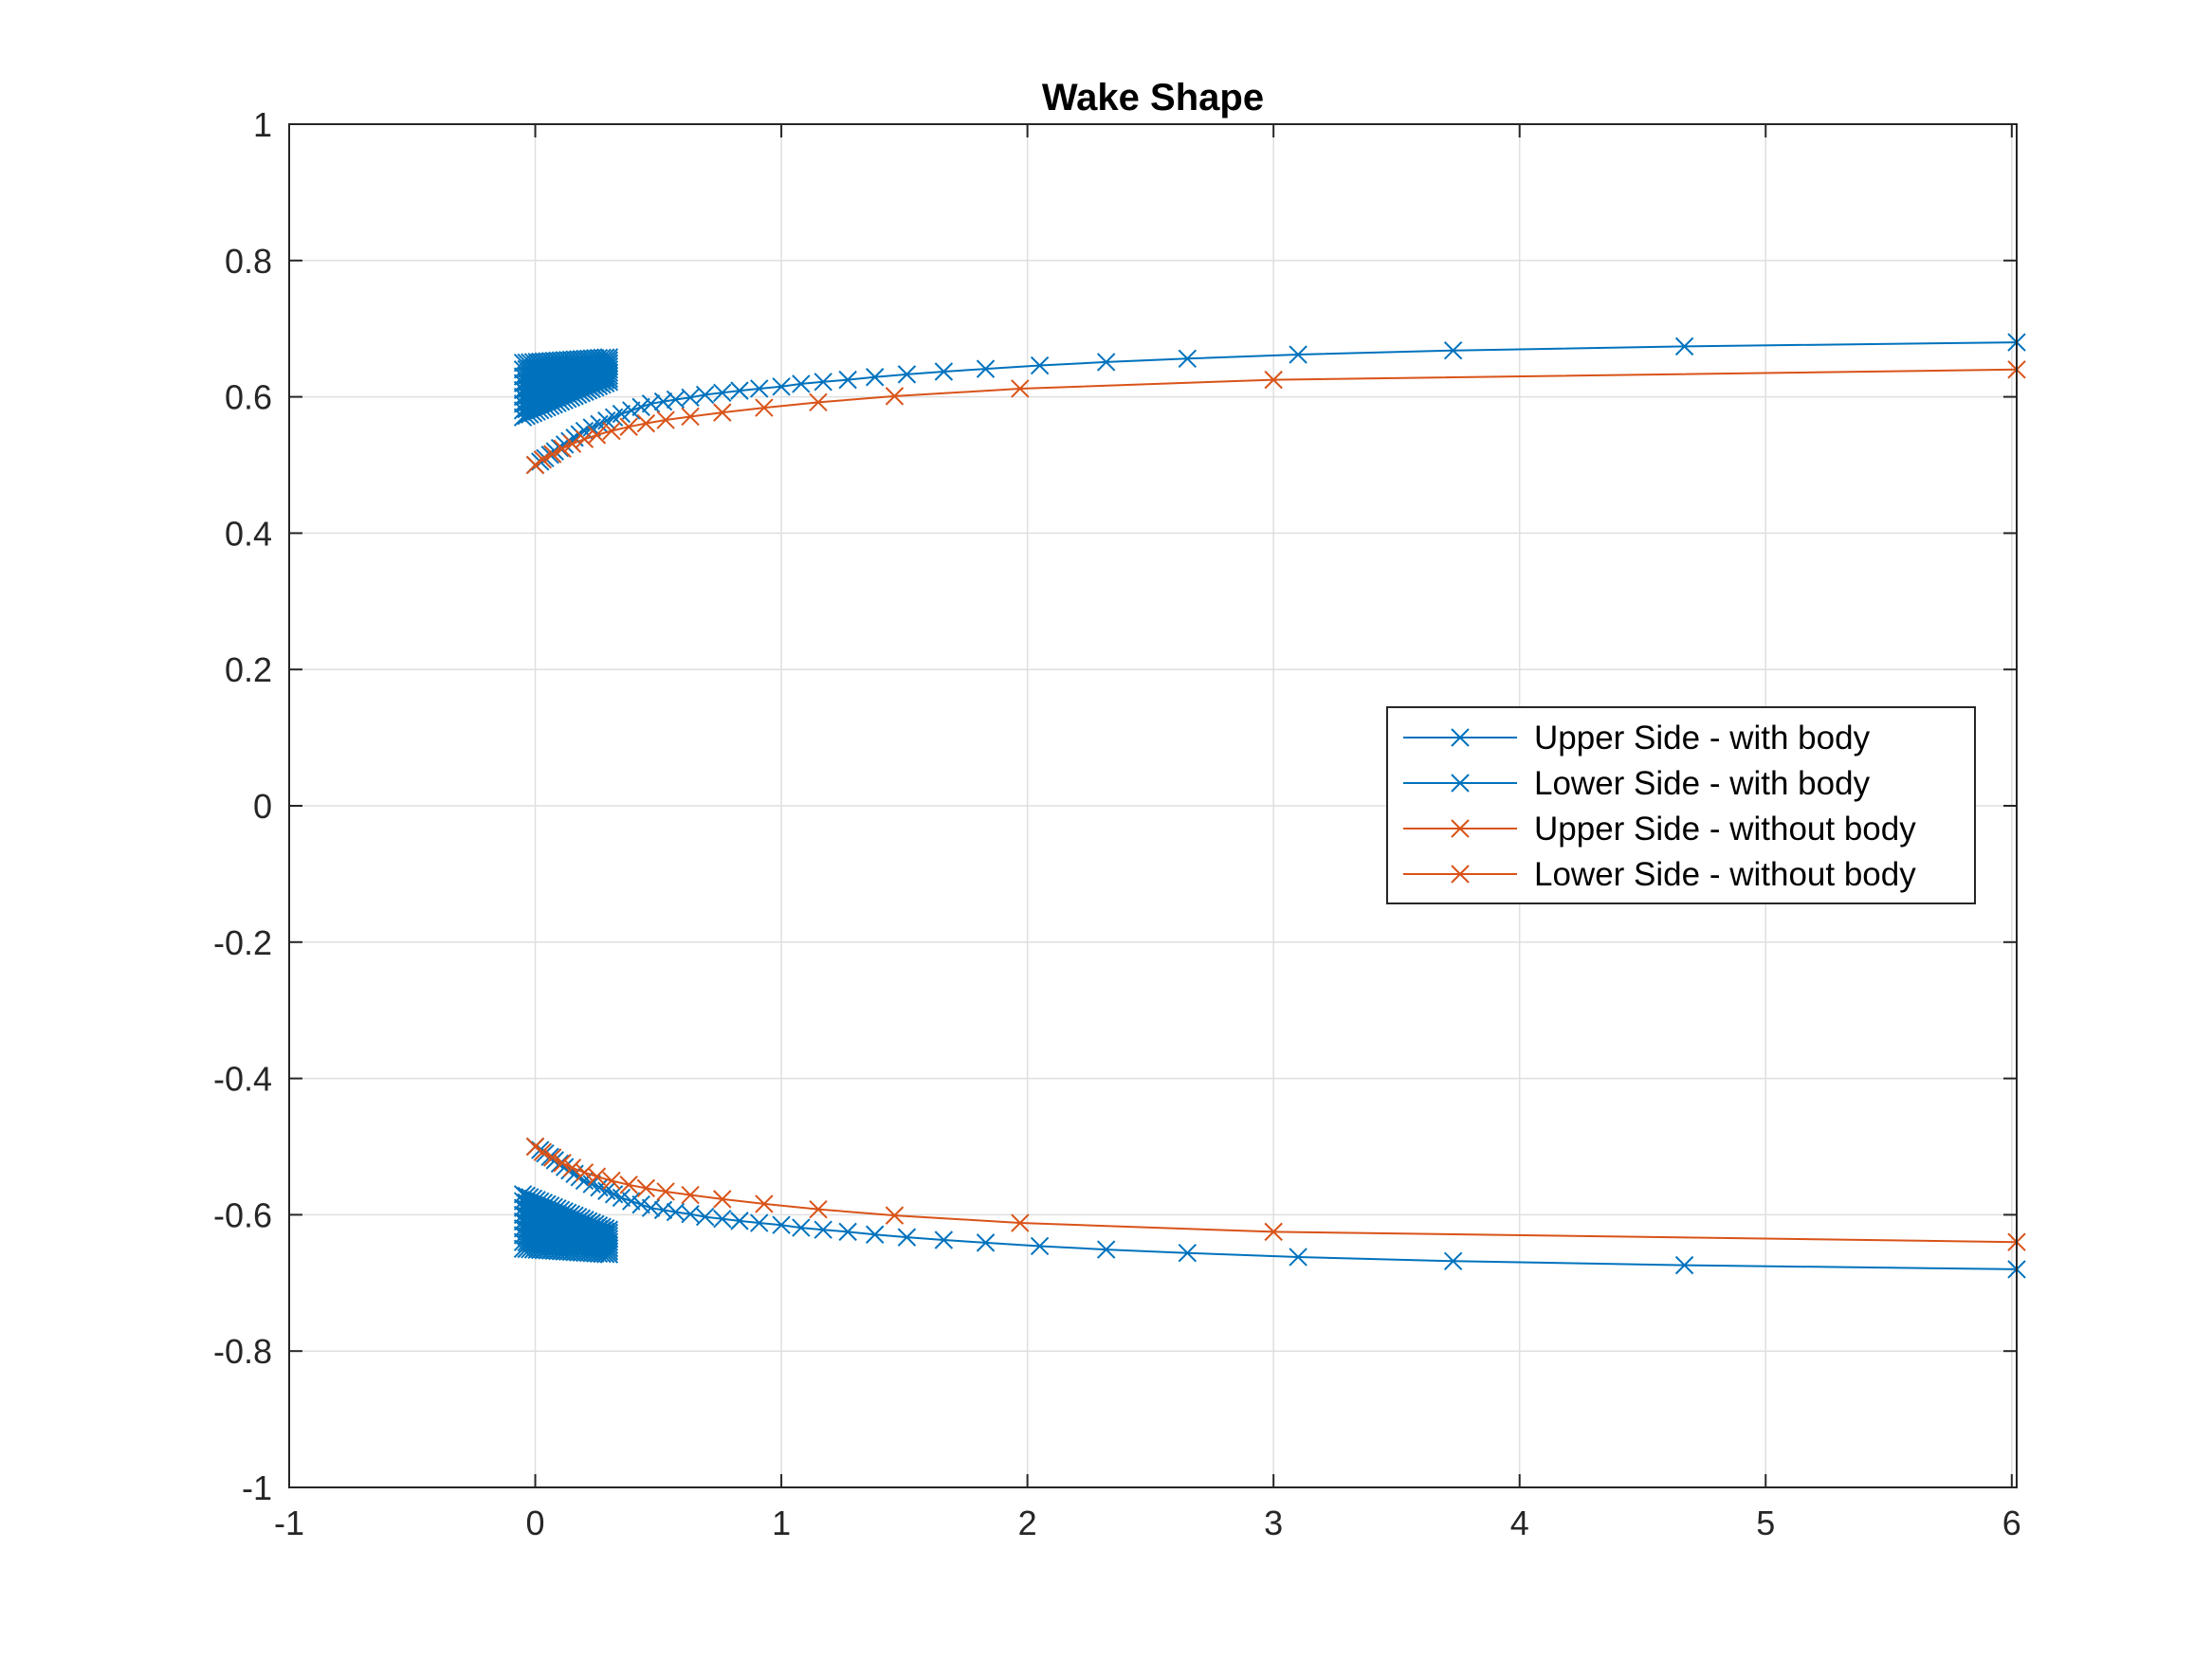 The width and height of the screenshot is (2212, 1659). I want to click on y-tick-label: -0.8, so click(242, 1351).